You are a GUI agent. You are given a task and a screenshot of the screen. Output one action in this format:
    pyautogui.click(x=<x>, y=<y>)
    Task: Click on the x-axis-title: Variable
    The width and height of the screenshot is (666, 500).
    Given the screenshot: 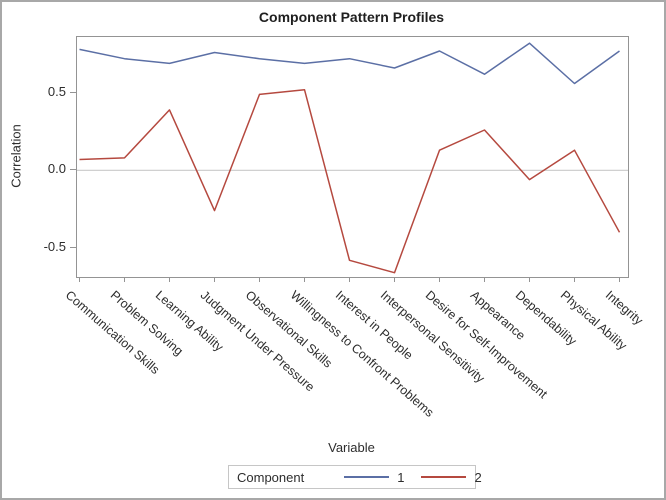 What is the action you would take?
    pyautogui.click(x=351, y=447)
    